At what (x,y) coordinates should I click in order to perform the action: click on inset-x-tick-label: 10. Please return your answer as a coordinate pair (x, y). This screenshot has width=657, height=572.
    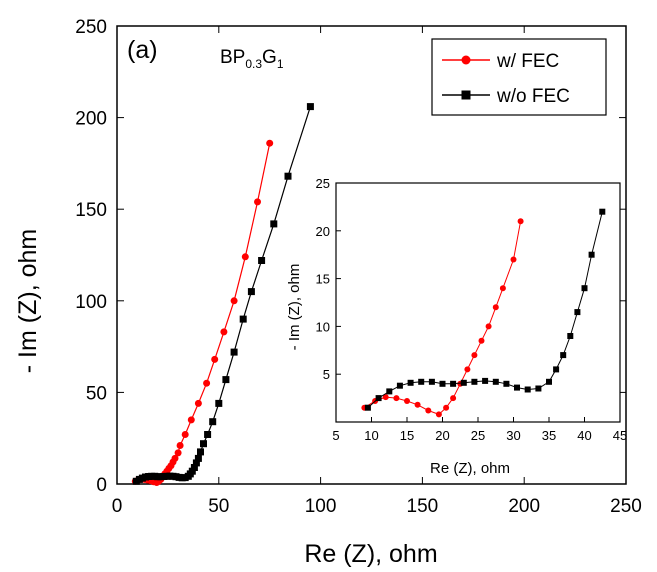
    Looking at the image, I should click on (371, 435).